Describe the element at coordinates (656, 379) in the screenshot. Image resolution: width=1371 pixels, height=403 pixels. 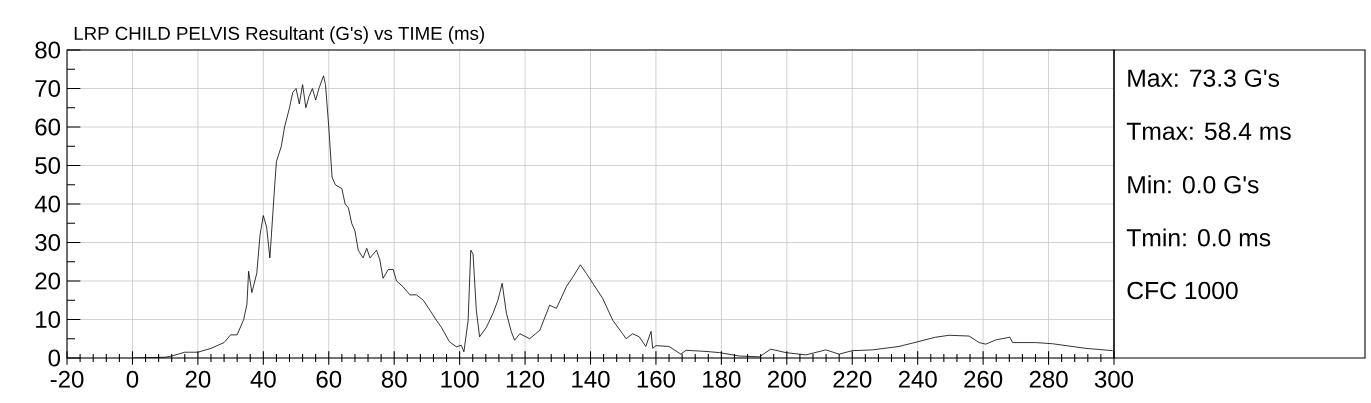
I see `x-tick-label: 160` at that location.